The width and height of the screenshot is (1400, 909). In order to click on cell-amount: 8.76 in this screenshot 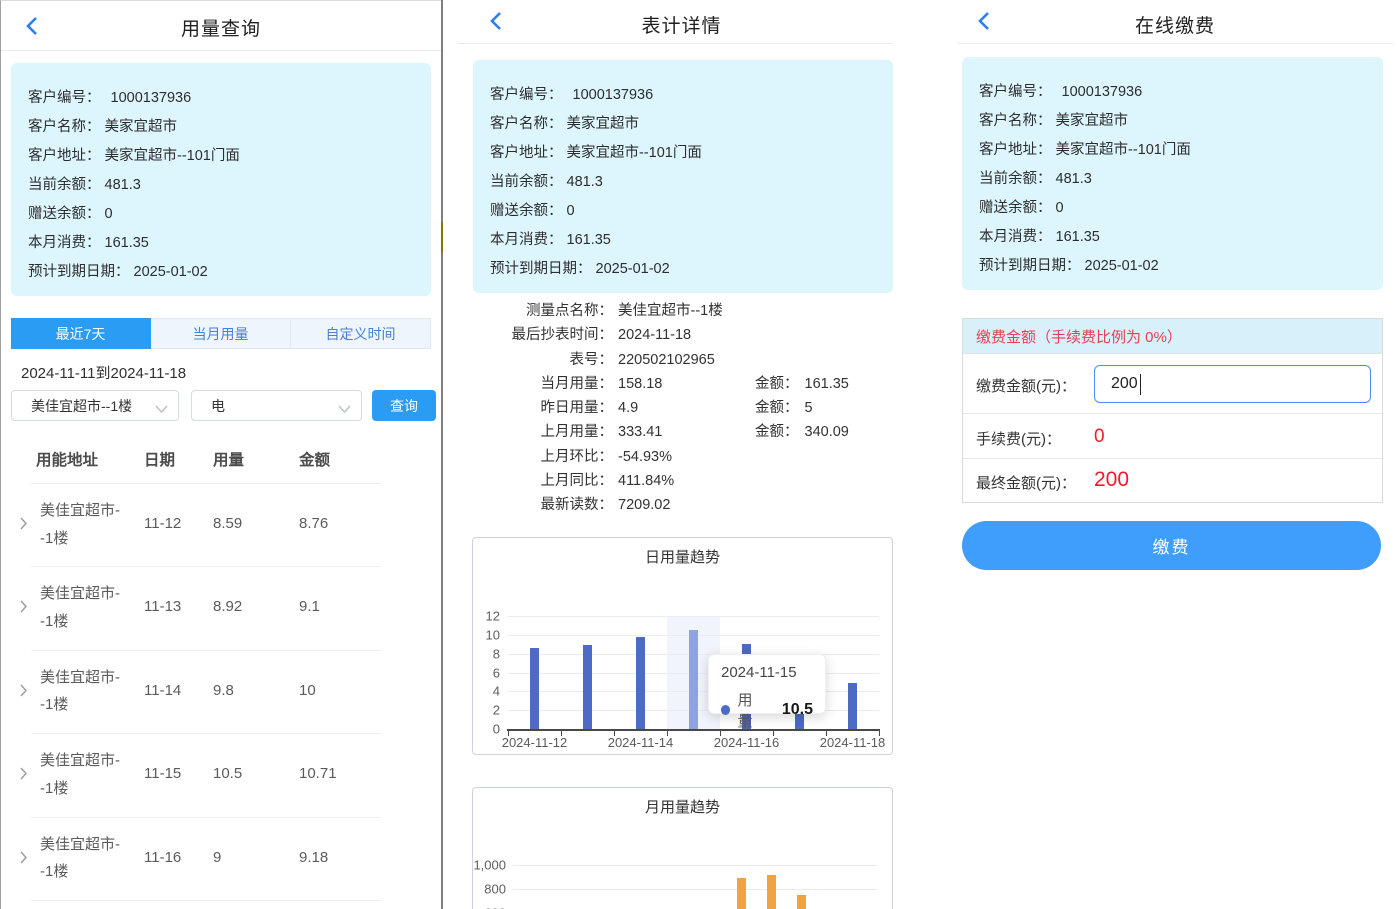, I will do `click(314, 523)`.